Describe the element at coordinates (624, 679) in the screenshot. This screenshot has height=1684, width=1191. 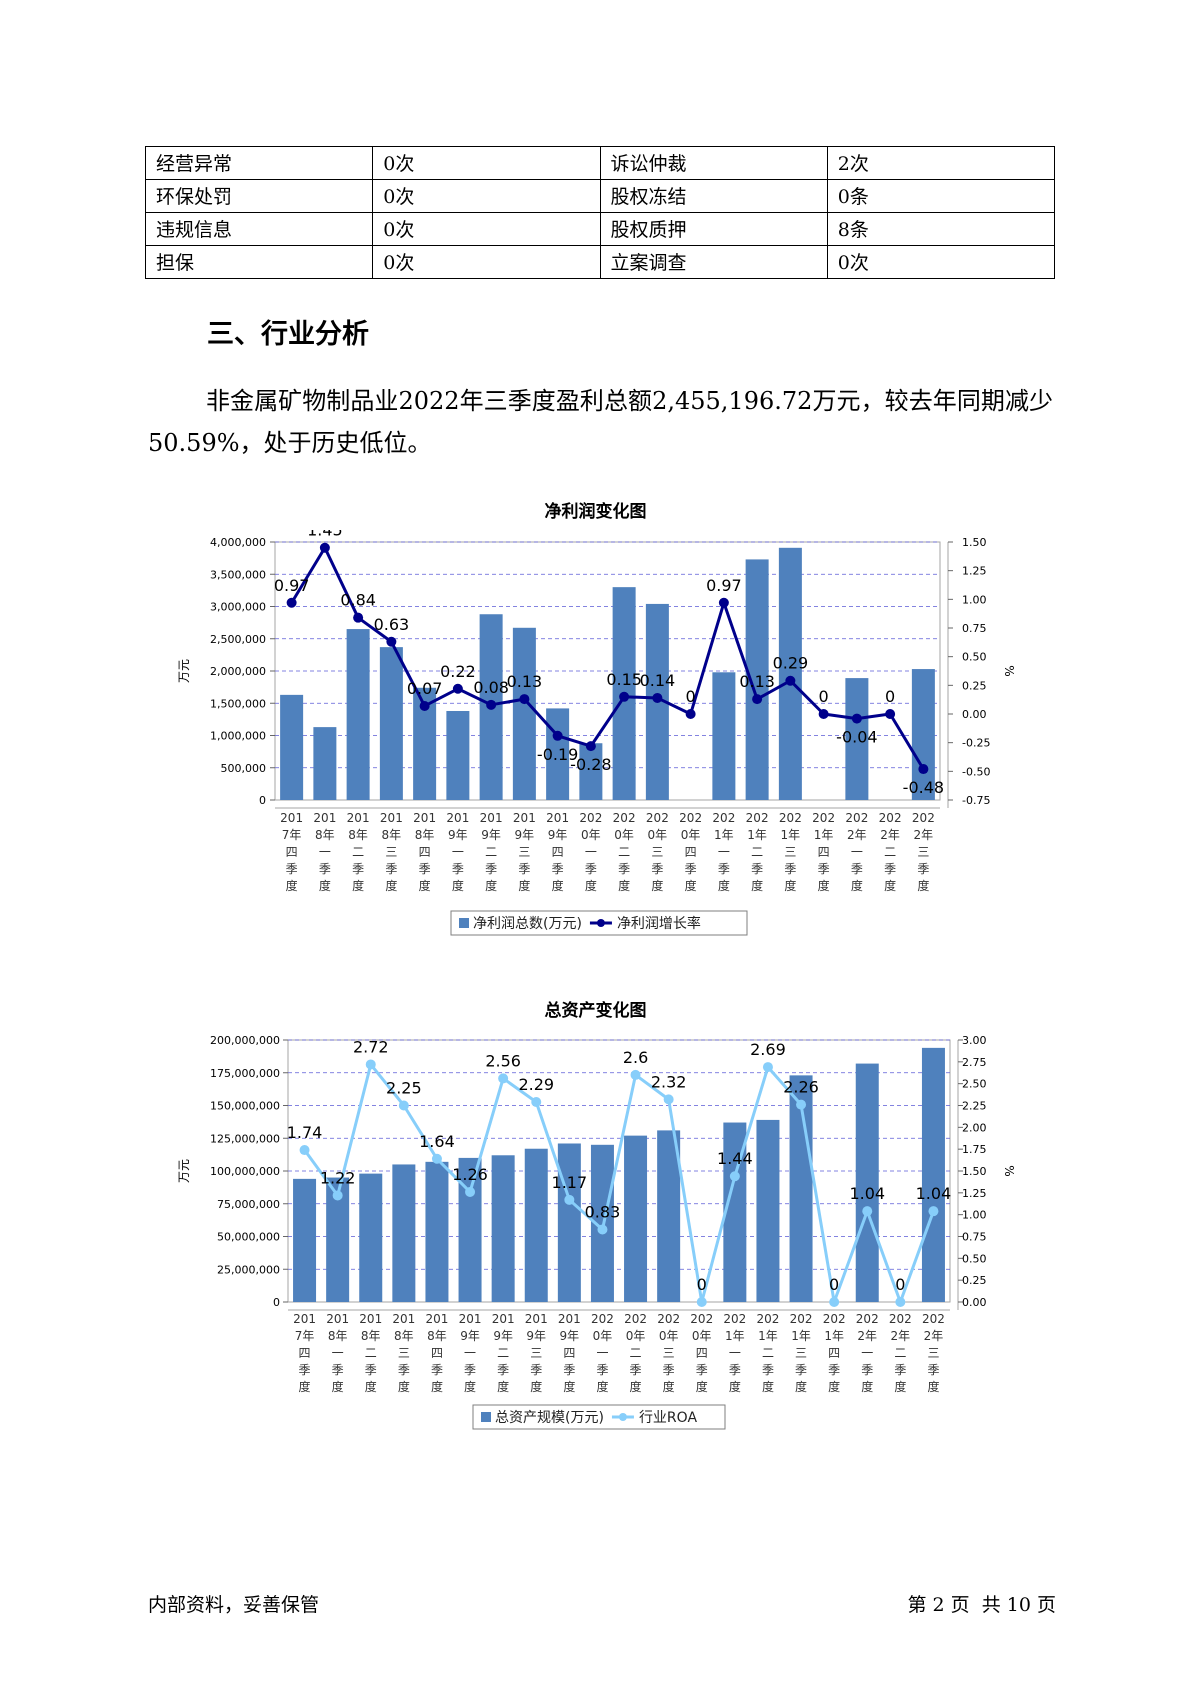
I see `data-label: 0.15` at that location.